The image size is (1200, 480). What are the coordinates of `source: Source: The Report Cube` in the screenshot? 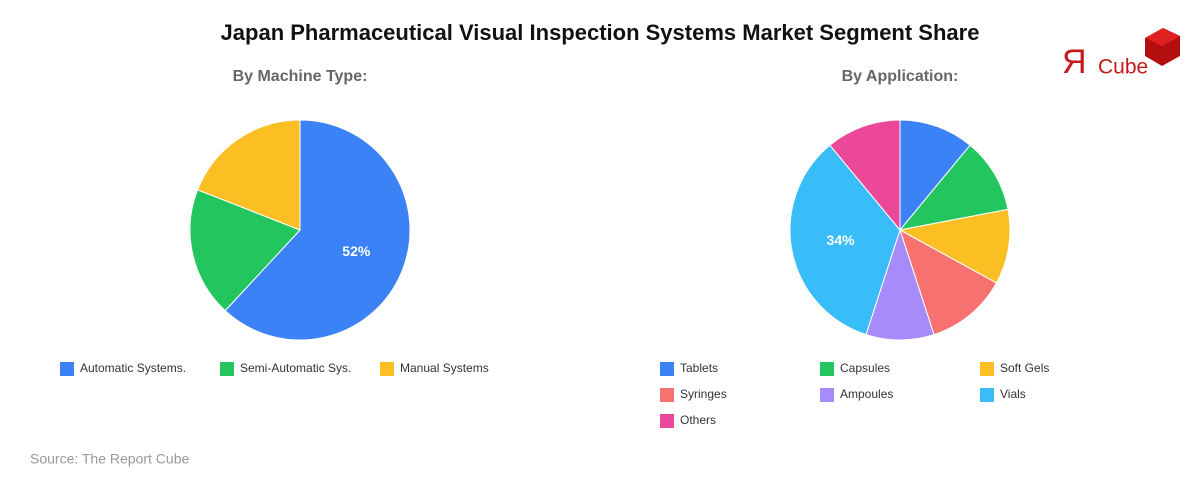 It's located at (109, 459).